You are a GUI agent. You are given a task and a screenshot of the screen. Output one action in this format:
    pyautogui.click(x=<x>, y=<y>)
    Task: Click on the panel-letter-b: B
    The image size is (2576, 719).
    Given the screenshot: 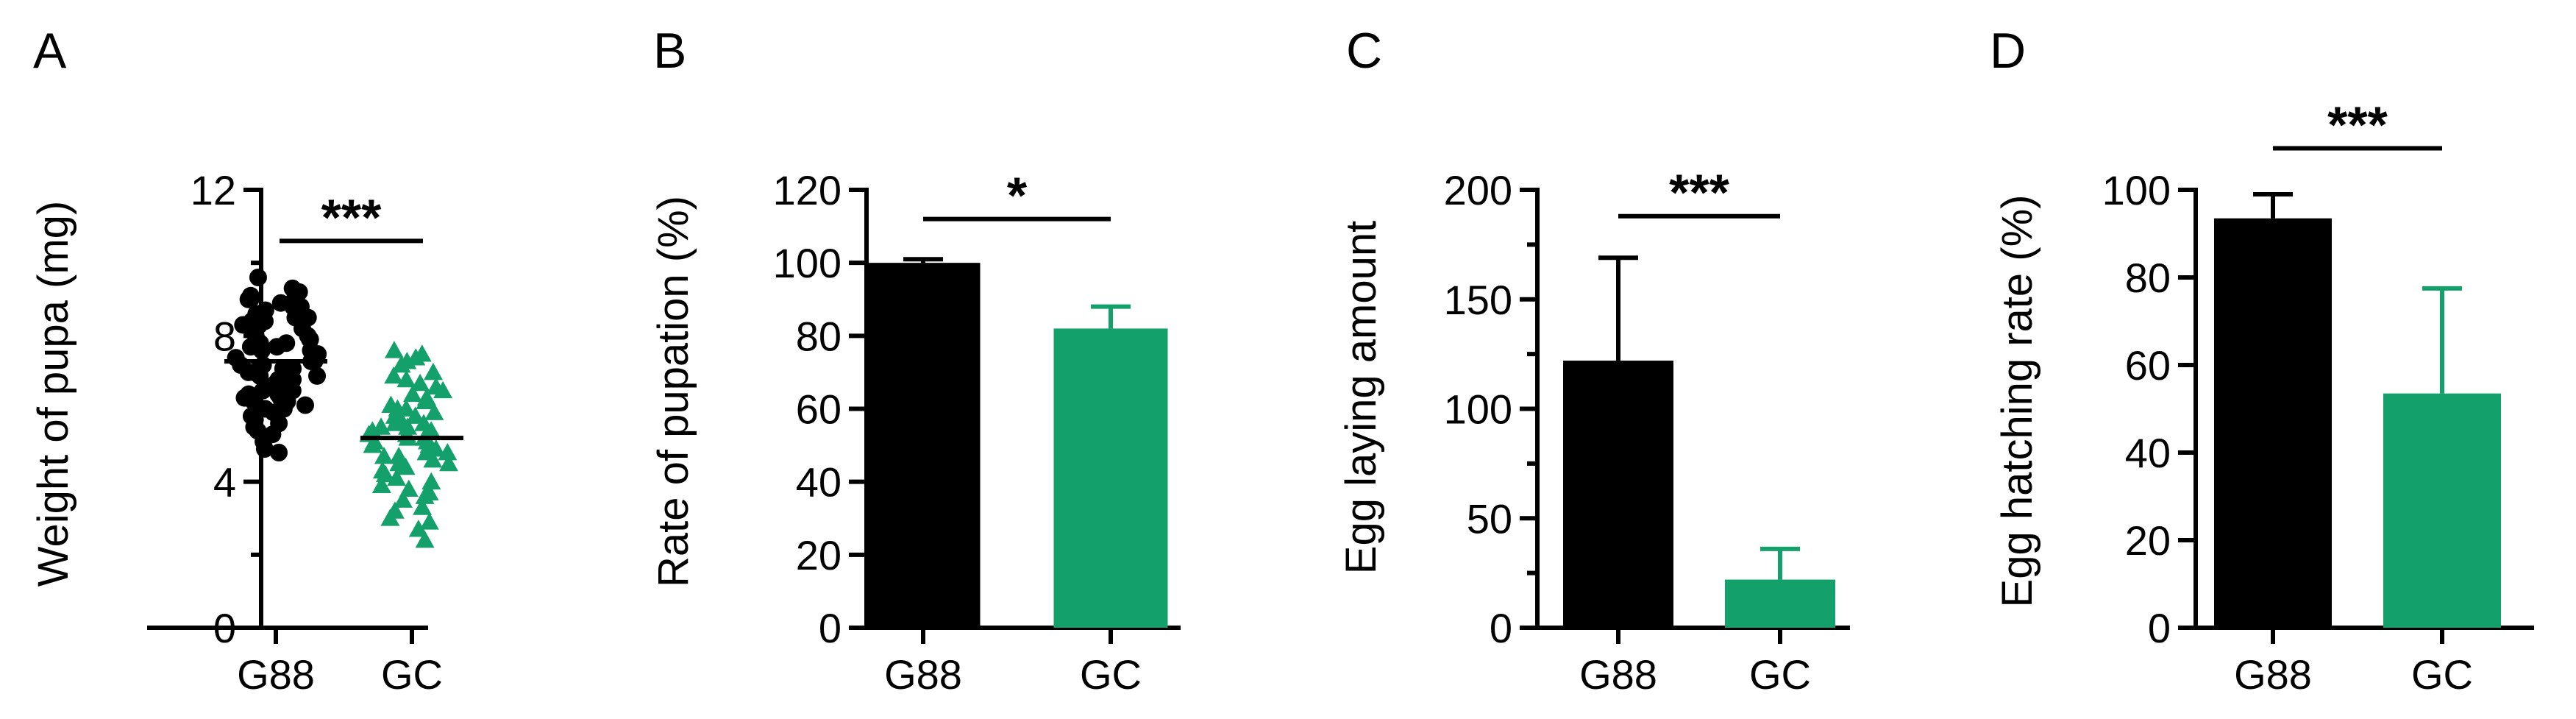 What is the action you would take?
    pyautogui.click(x=669, y=51)
    